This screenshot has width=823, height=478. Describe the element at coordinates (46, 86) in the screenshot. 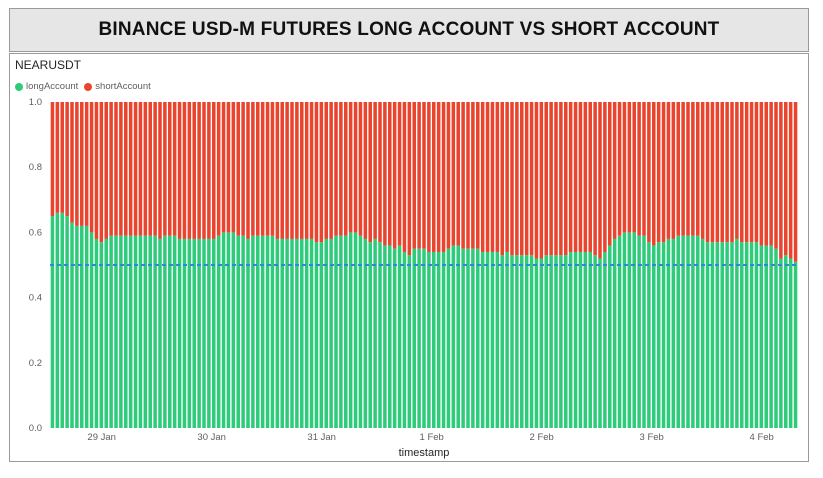

I see `legend-item-long: longAccount` at that location.